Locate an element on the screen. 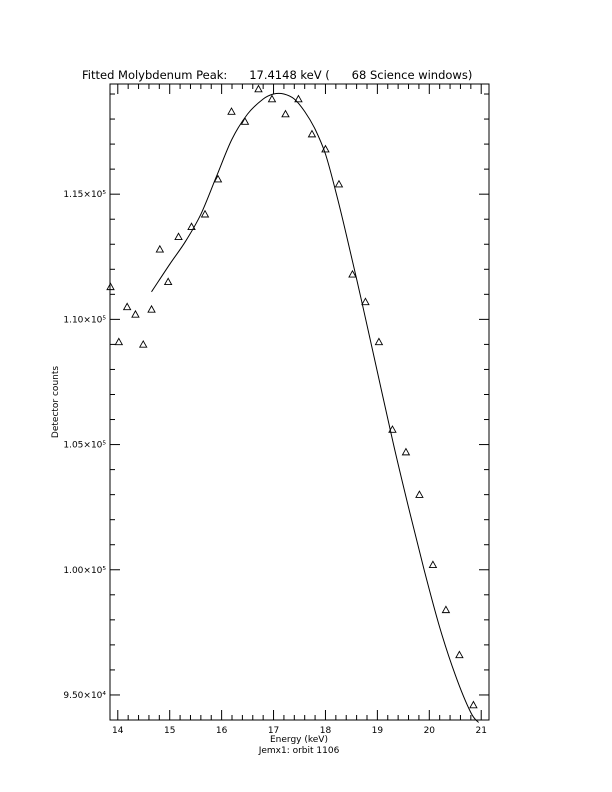  y-tick-label: 1.00×10⁵ is located at coordinates (84, 571).